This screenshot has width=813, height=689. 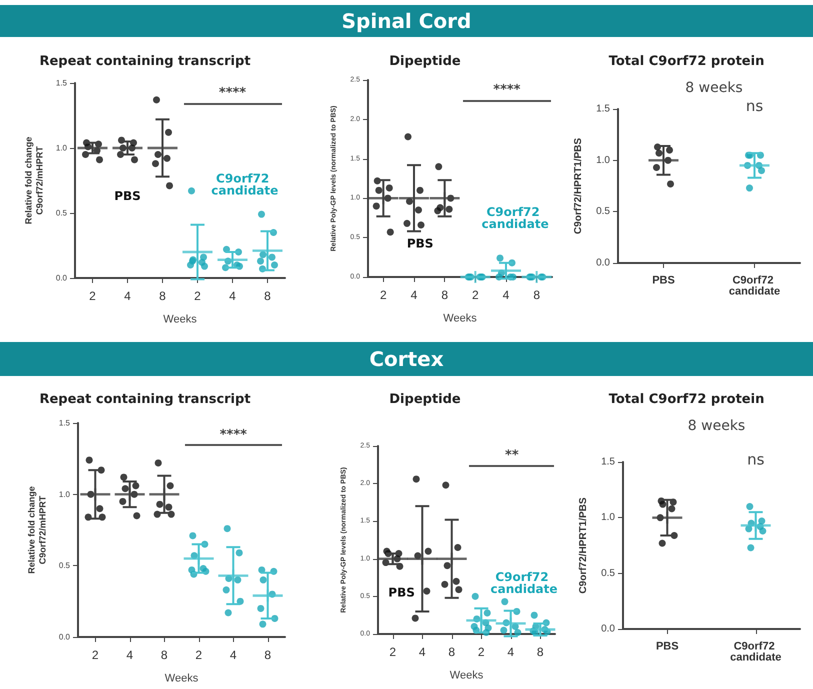 What do you see at coordinates (667, 646) in the screenshot?
I see `x-tick-label: PBS` at bounding box center [667, 646].